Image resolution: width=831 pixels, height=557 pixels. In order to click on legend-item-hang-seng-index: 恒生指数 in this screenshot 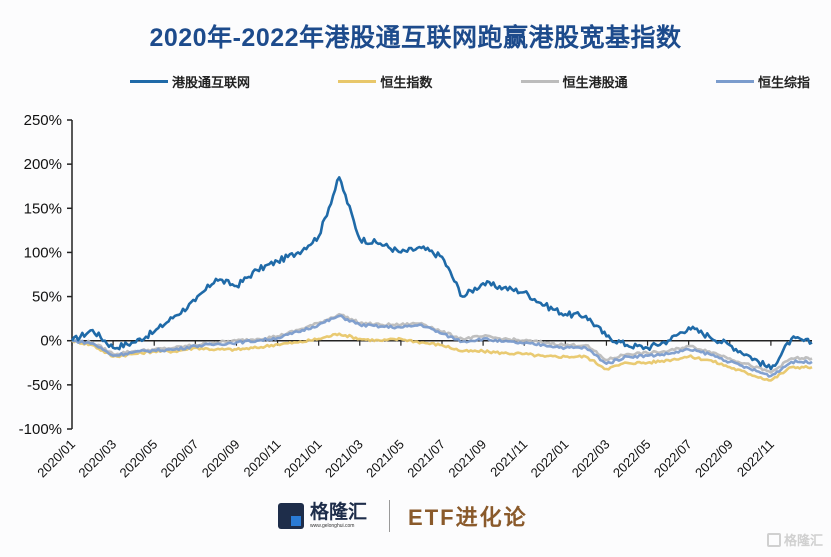, I will do `click(385, 81)`.